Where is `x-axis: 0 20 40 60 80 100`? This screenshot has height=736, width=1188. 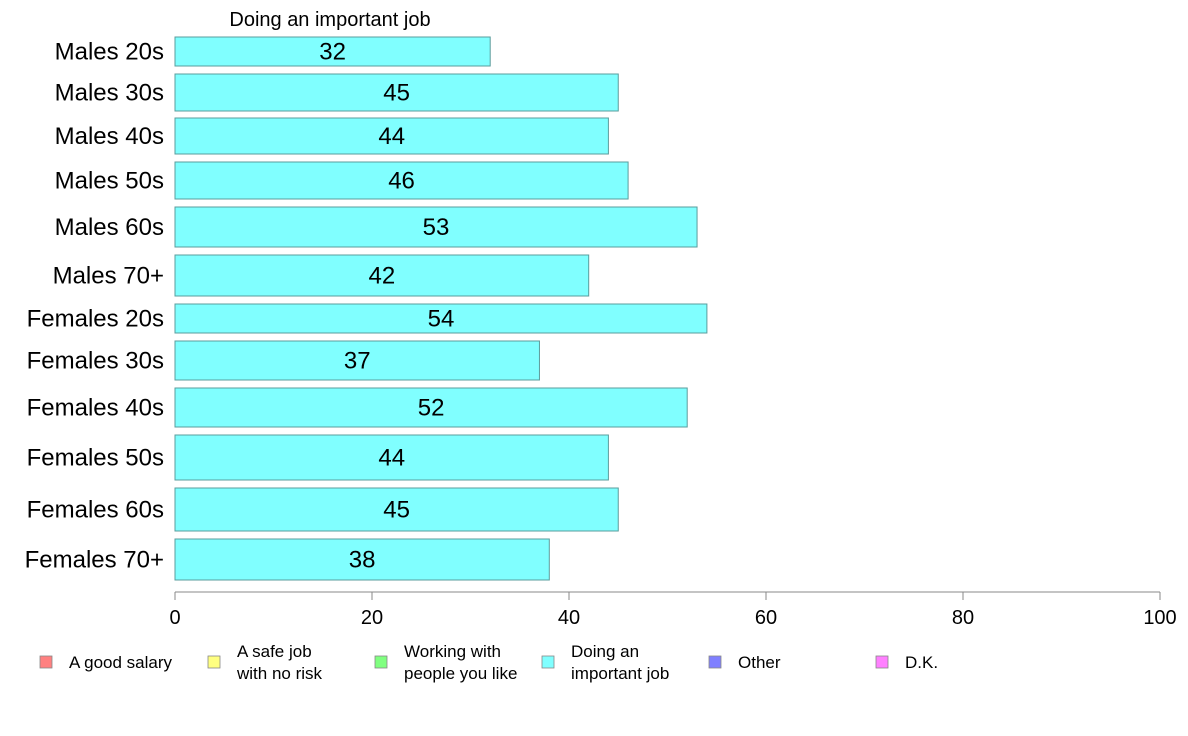 x-axis: 0 20 40 60 80 100 is located at coordinates (673, 610).